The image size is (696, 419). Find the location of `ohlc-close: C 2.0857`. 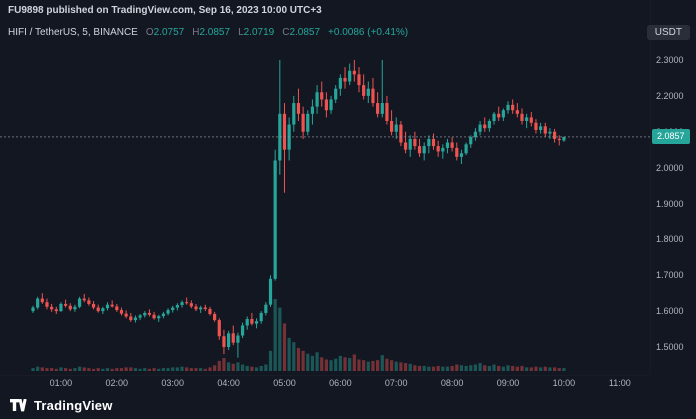

ohlc-close: C 2.0857 is located at coordinates (301, 32).